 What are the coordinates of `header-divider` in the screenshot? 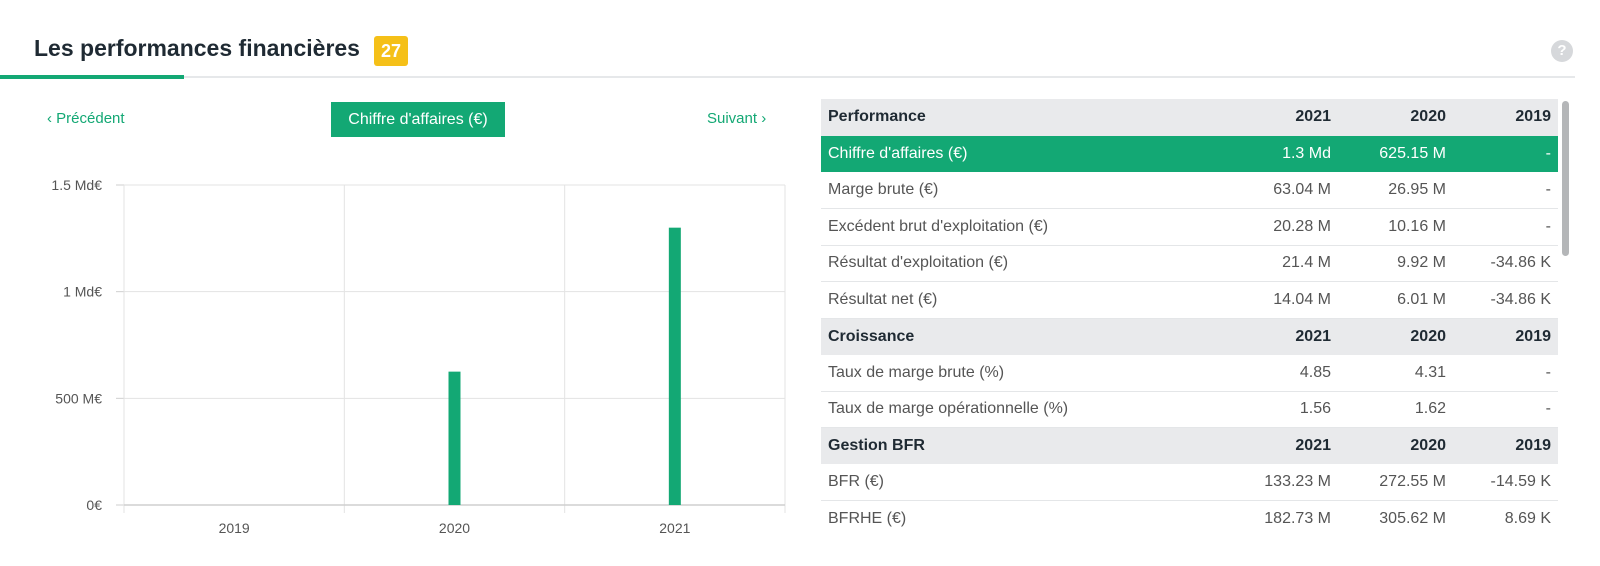 It's located at (787, 77).